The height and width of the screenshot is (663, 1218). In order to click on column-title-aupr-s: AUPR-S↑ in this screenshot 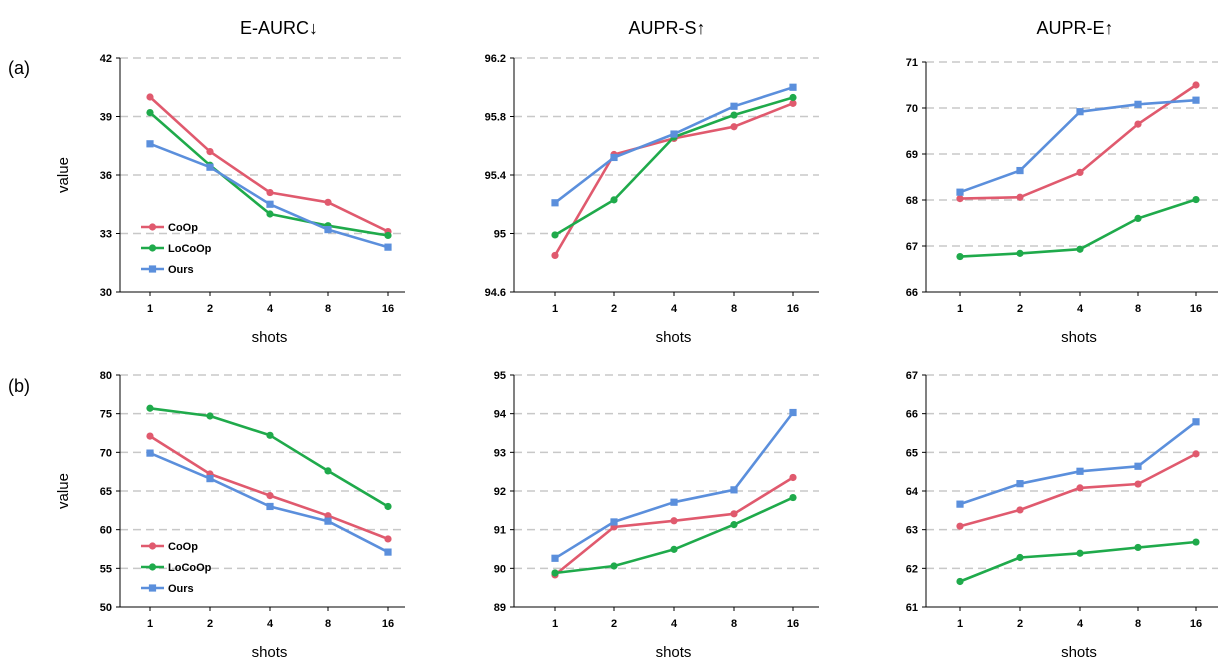, I will do `click(666, 28)`.